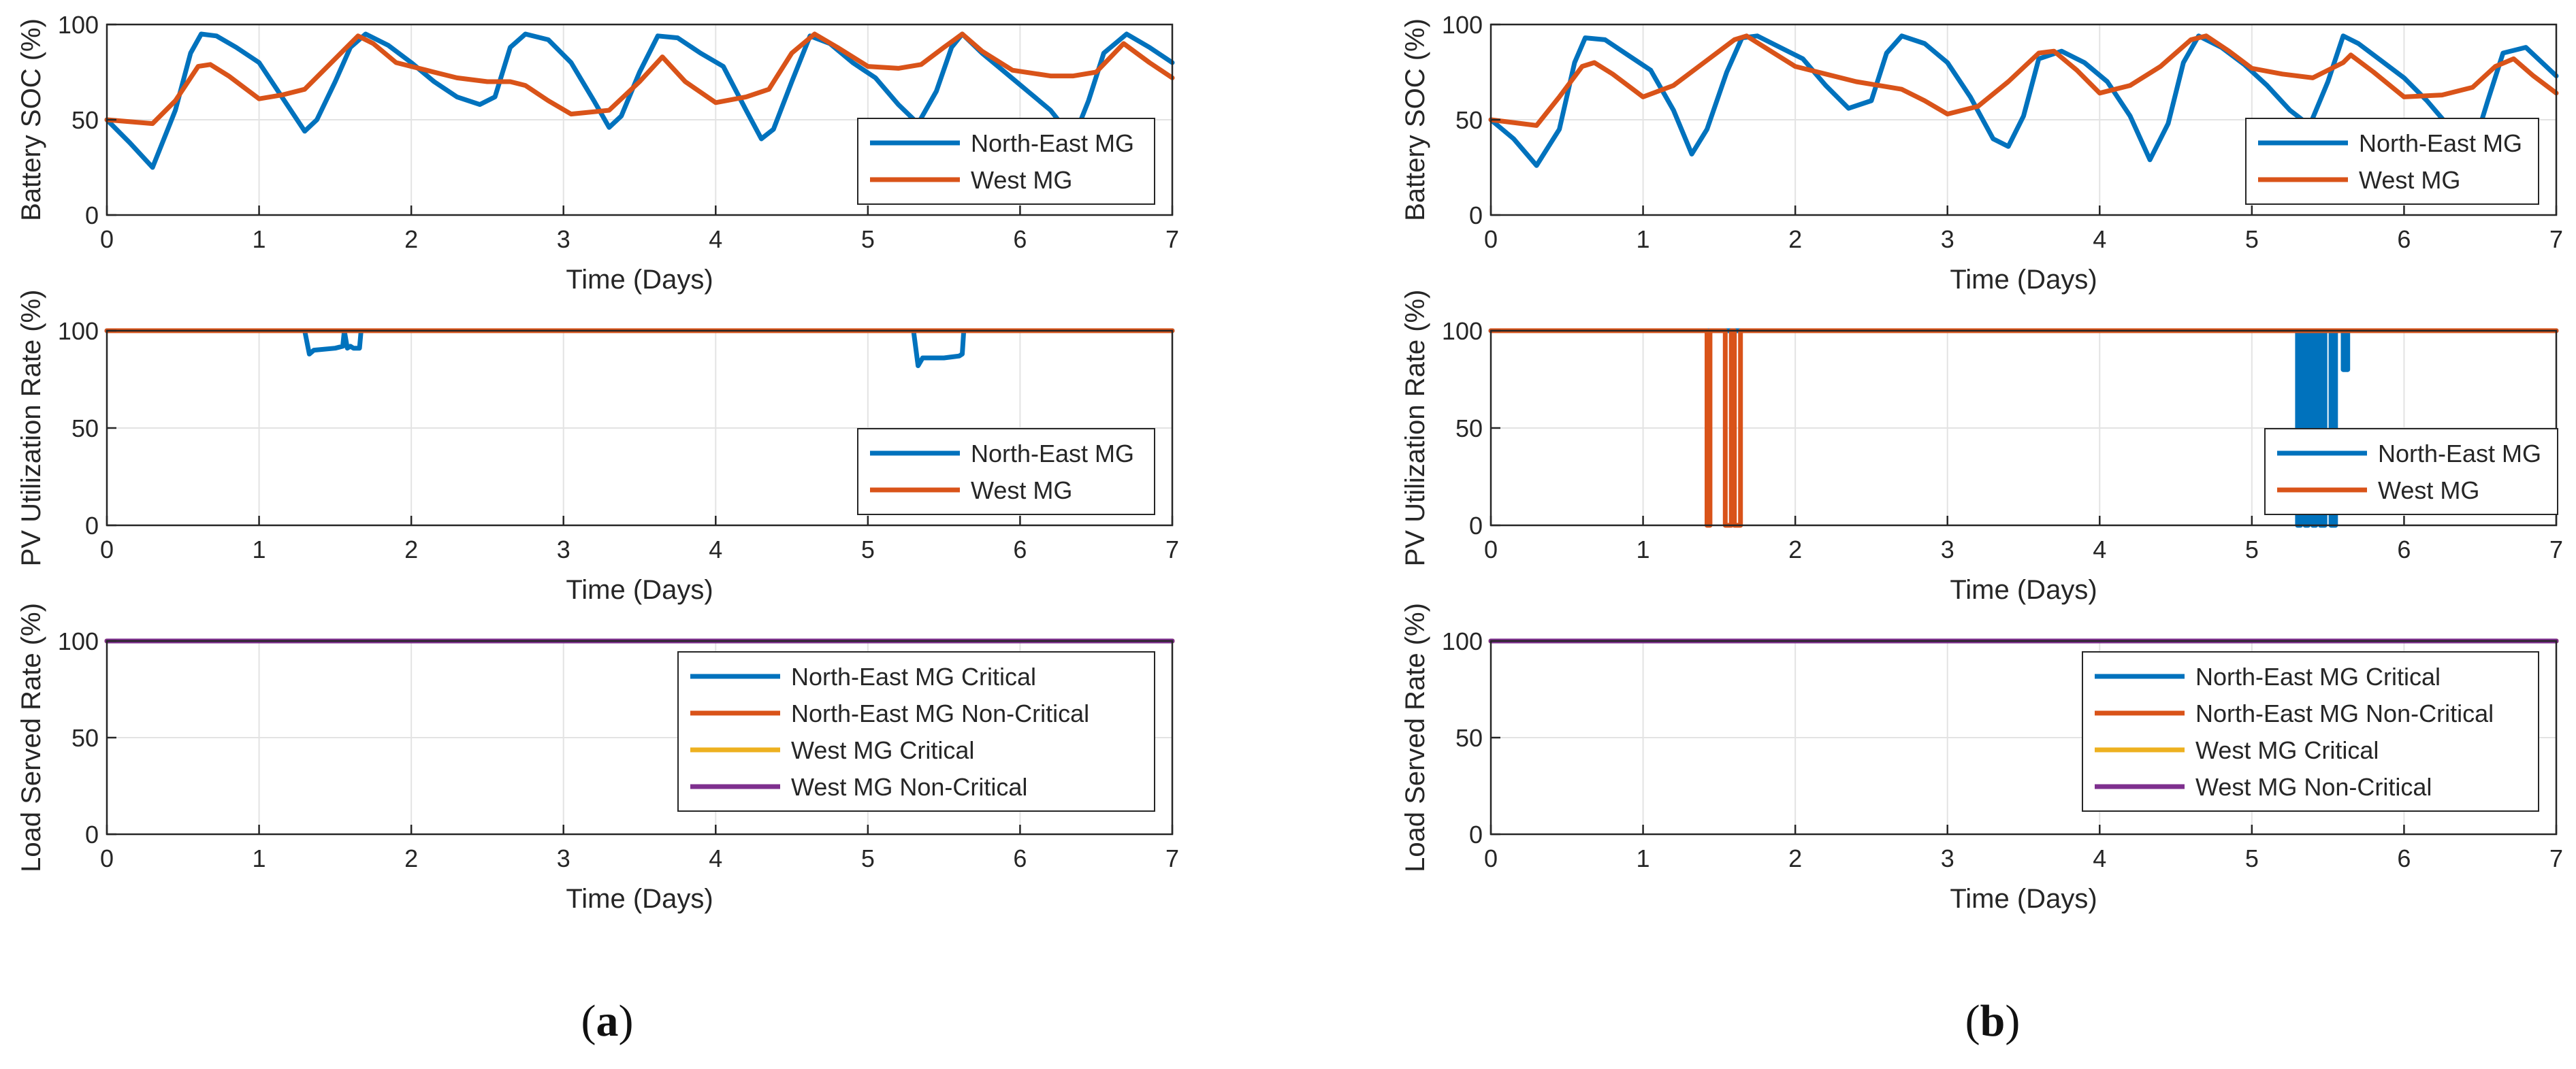  What do you see at coordinates (2313, 787) in the screenshot?
I see `legend-entry: West MG Non-Critical` at bounding box center [2313, 787].